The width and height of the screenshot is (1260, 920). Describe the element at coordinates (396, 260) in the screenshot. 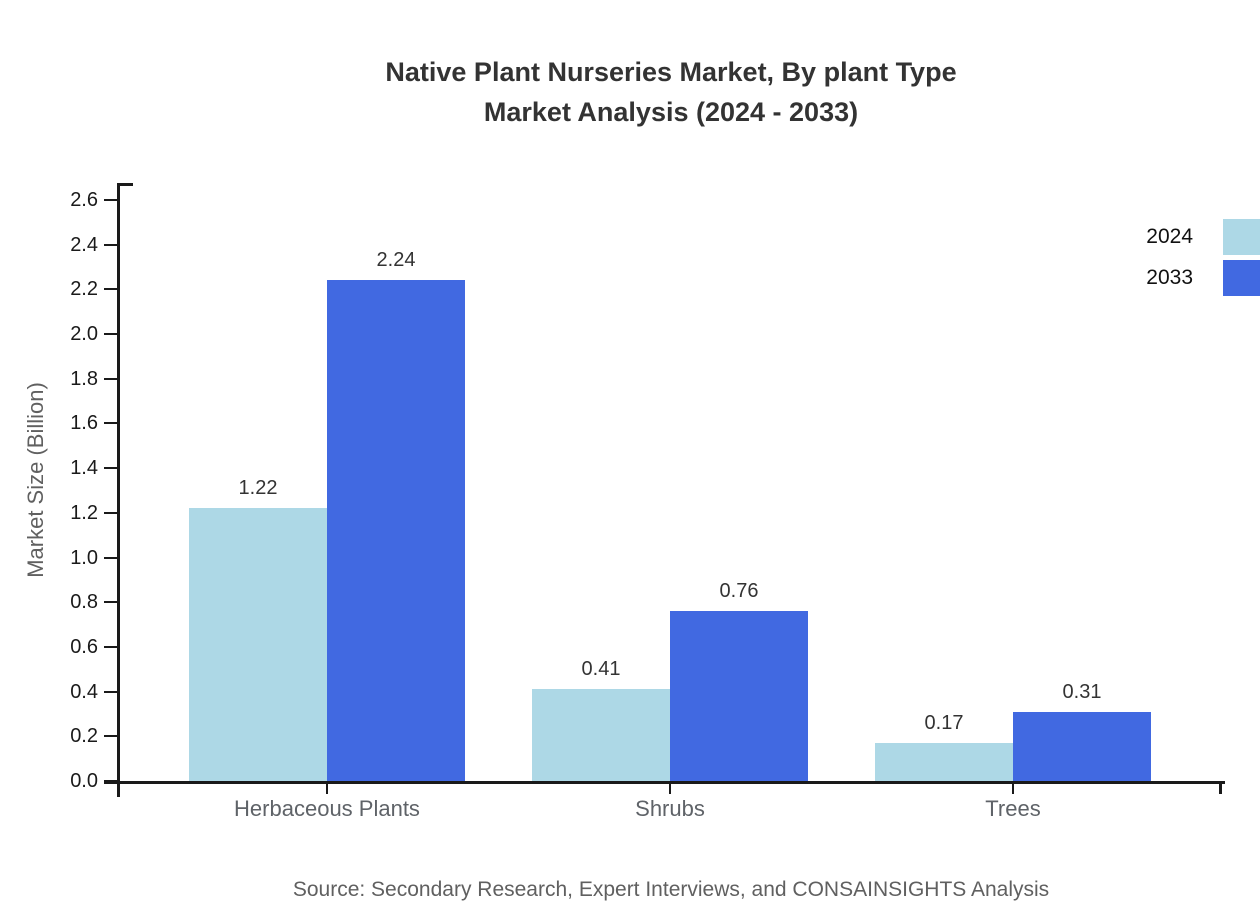

I see `value-label-2033-herbaceous-plants: 2.24` at that location.